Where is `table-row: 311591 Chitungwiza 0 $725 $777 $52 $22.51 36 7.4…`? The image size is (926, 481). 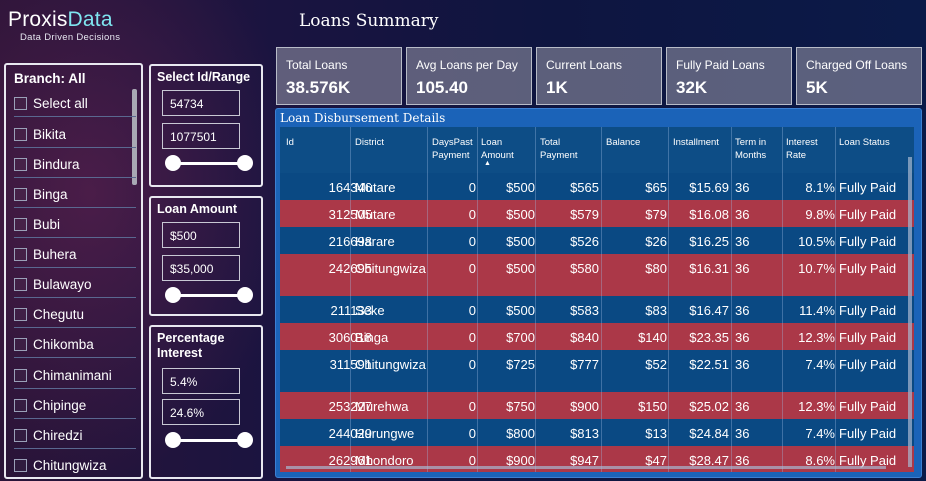
table-row: 311591 Chitungwiza 0 $725 $777 $52 $22.51 36 7.4… is located at coordinates (597, 371).